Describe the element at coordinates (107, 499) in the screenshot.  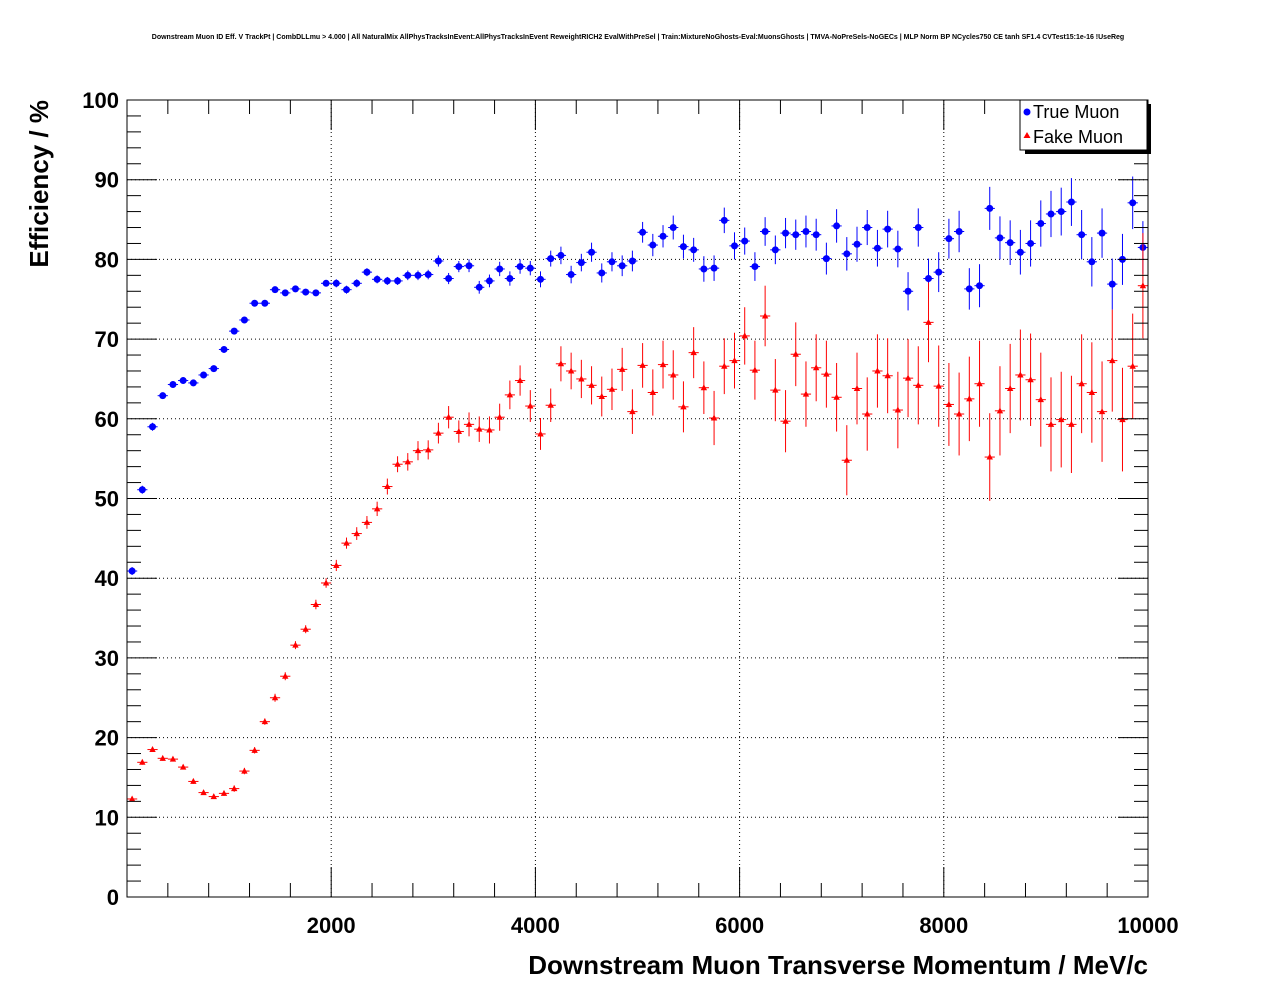
I see `y-tick-label: 50` at that location.